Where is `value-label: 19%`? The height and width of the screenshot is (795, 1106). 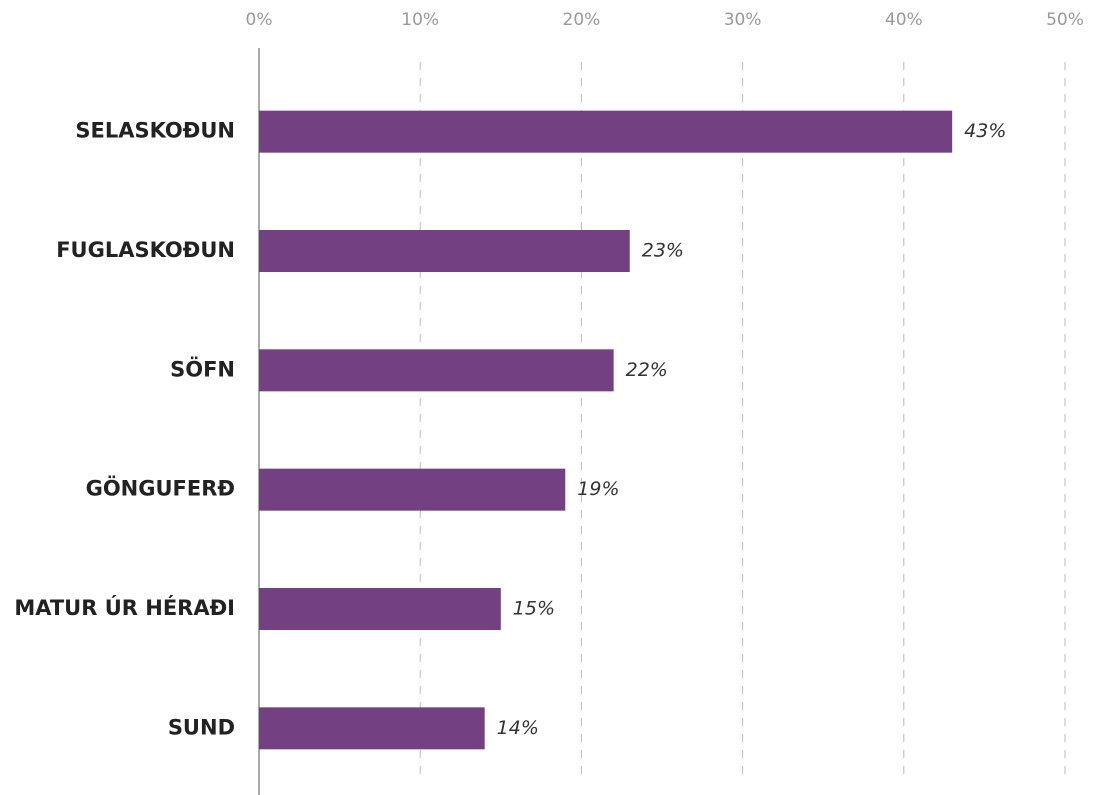
value-label: 19% is located at coordinates (598, 489).